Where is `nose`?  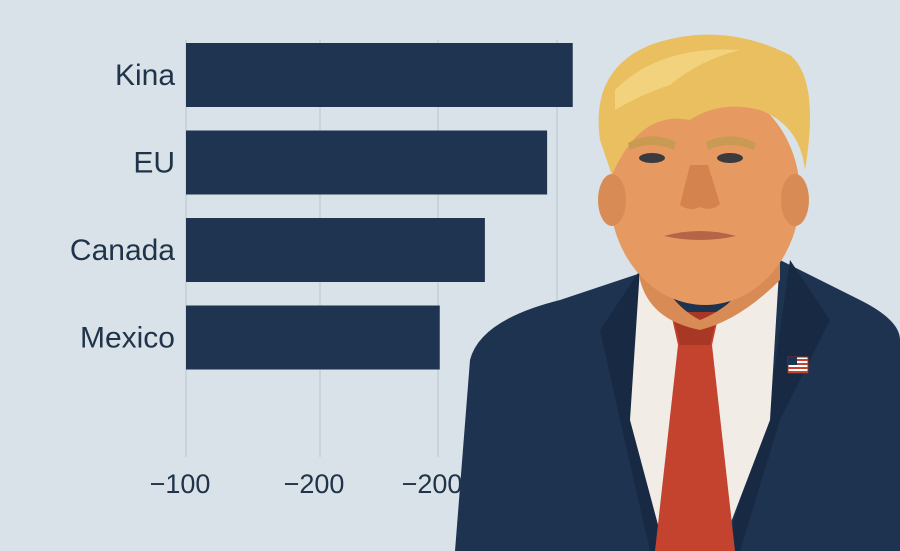
nose is located at coordinates (700, 187).